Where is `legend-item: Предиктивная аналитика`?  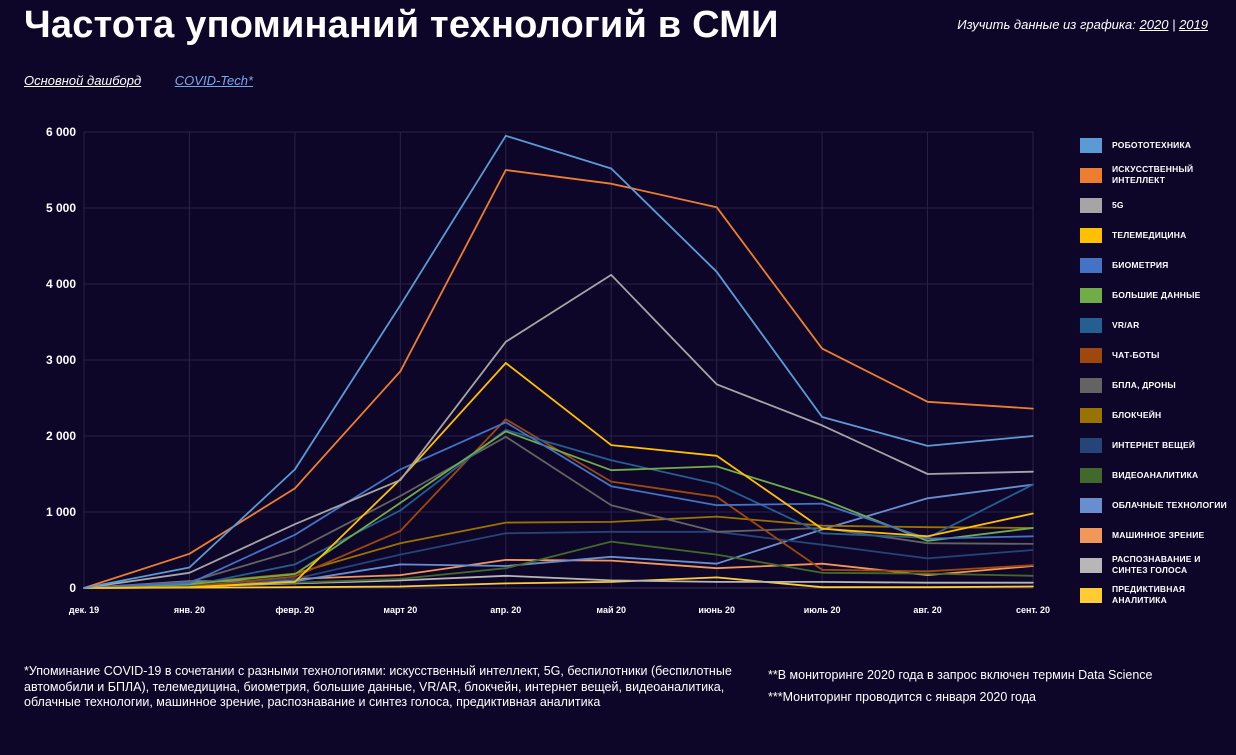 legend-item: Предиктивная аналитика is located at coordinates (1155, 595).